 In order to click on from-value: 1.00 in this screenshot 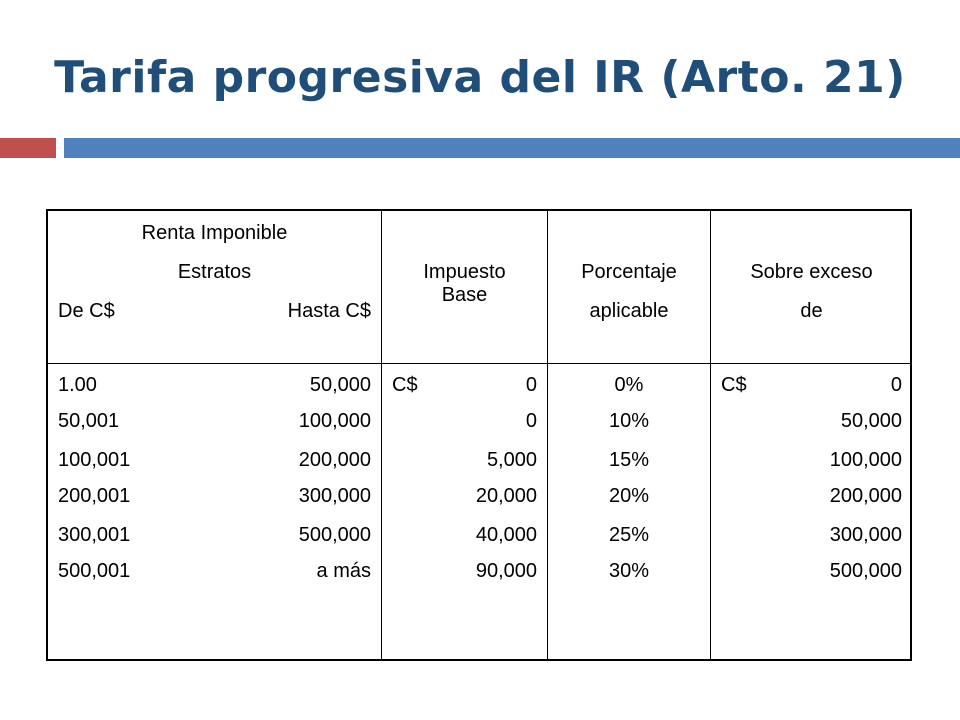, I will do `click(77, 385)`.